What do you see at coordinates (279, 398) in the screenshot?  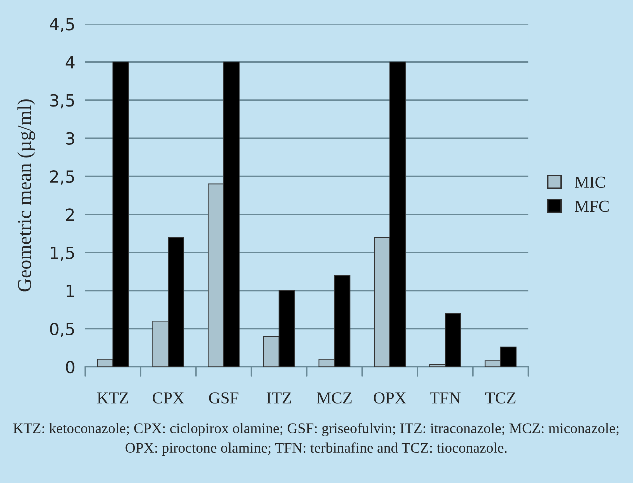 I see `x-tick-label: ITZ` at bounding box center [279, 398].